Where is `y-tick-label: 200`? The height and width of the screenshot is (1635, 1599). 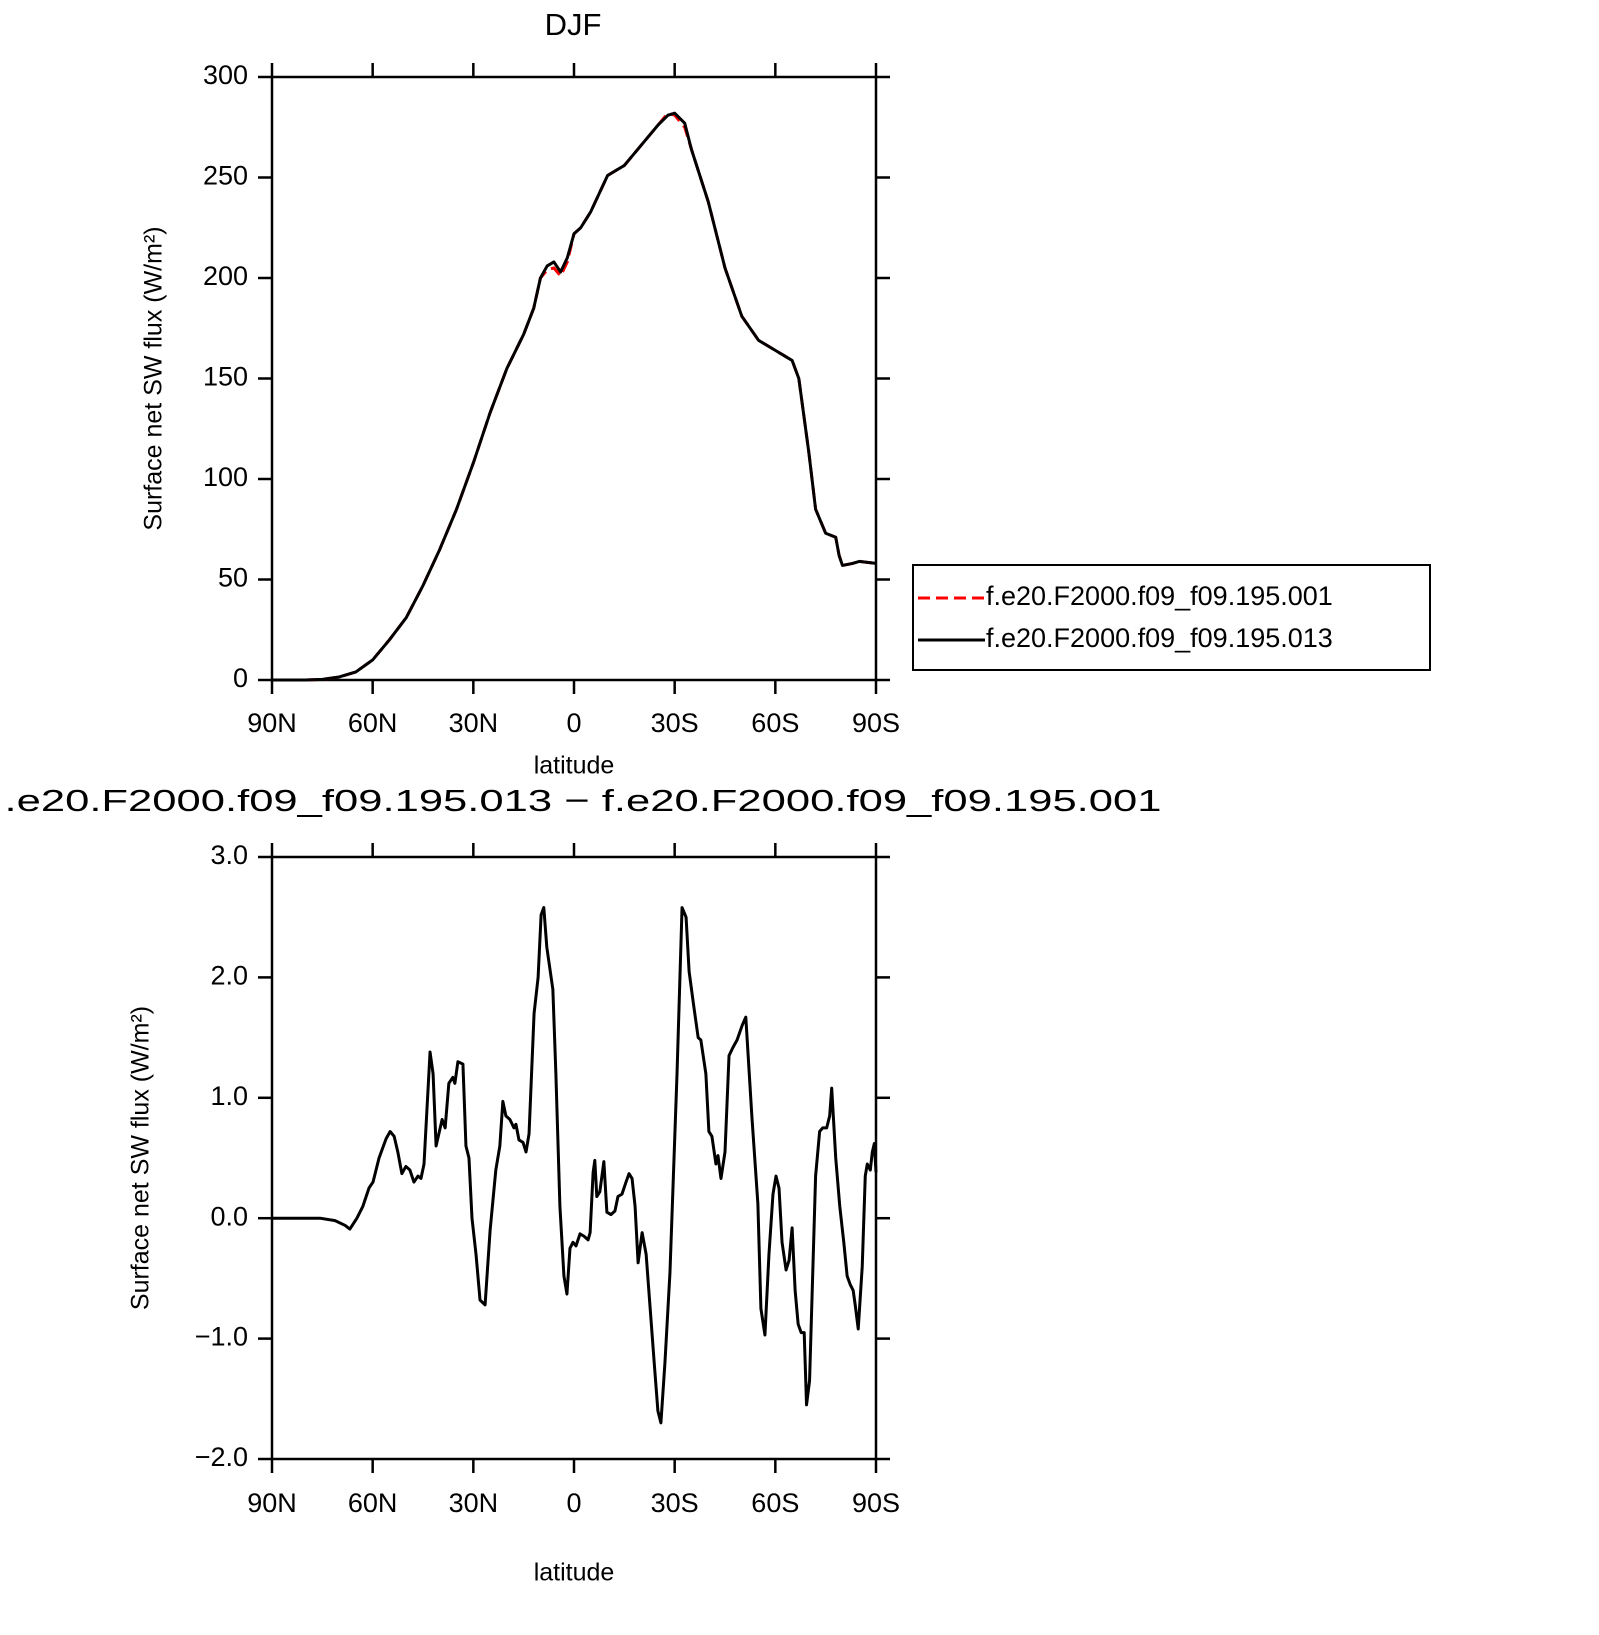 y-tick-label: 200 is located at coordinates (225, 276).